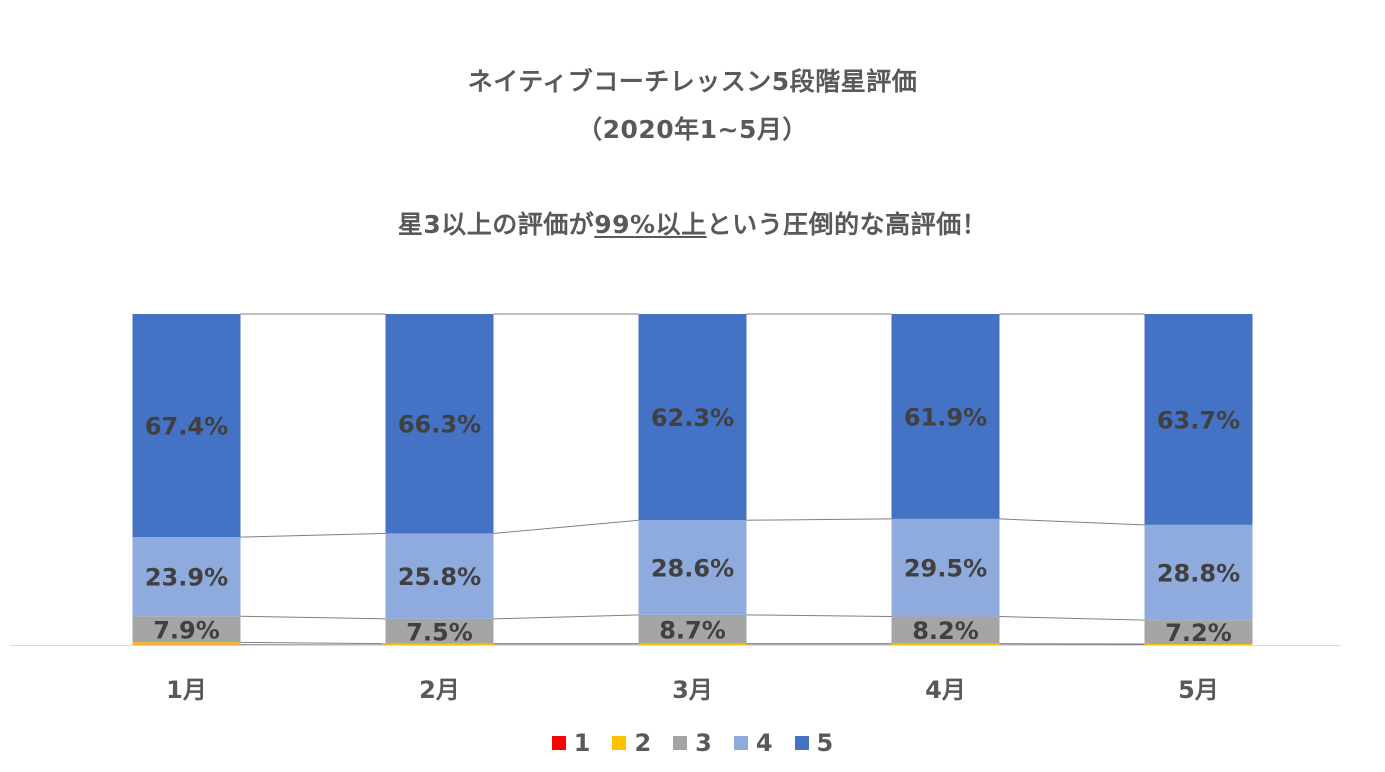 The image size is (1385, 772). I want to click on legend-item-1: 1, so click(571, 743).